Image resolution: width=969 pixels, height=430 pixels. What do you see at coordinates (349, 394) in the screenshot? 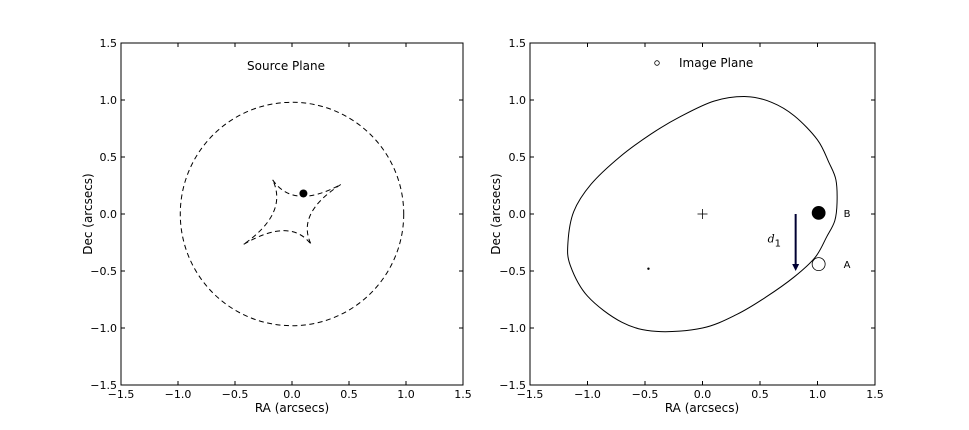
I see `source-plane-xtick-label: 0.5` at bounding box center [349, 394].